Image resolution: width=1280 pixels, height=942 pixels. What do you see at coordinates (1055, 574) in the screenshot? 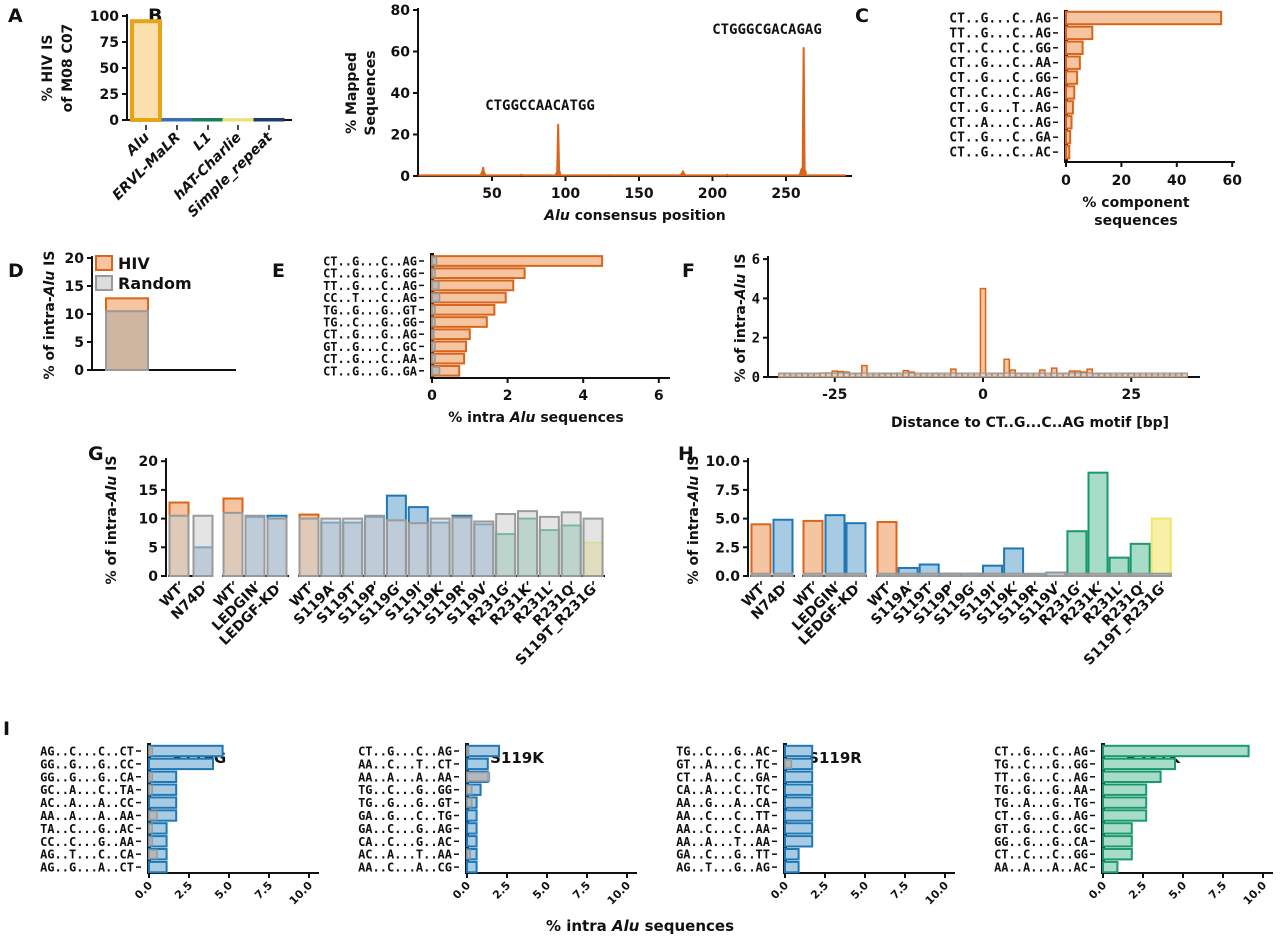
I see `h-bar-random-S119V` at bounding box center [1055, 574].